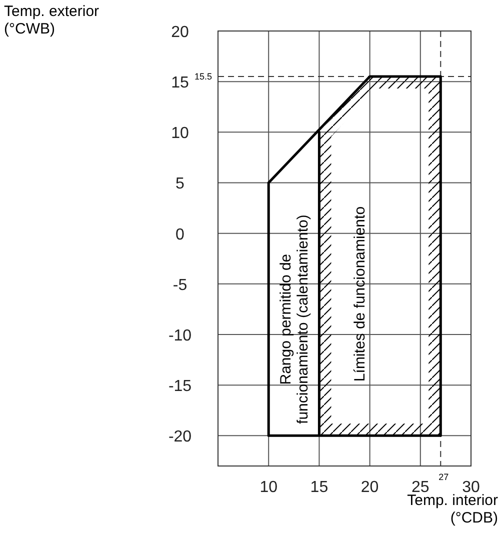 Image resolution: width=502 pixels, height=548 pixels. What do you see at coordinates (180, 437) in the screenshot?
I see `y-tick-label: -20` at bounding box center [180, 437].